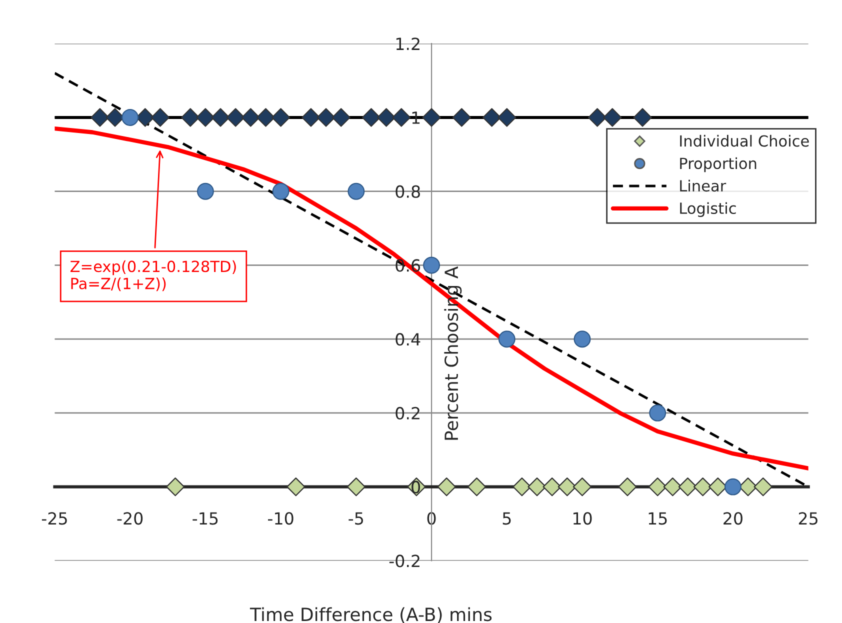 Image resolution: width=842 pixels, height=623 pixels. Describe the element at coordinates (408, 413) in the screenshot. I see `y-tick-label: 0.2` at that location.